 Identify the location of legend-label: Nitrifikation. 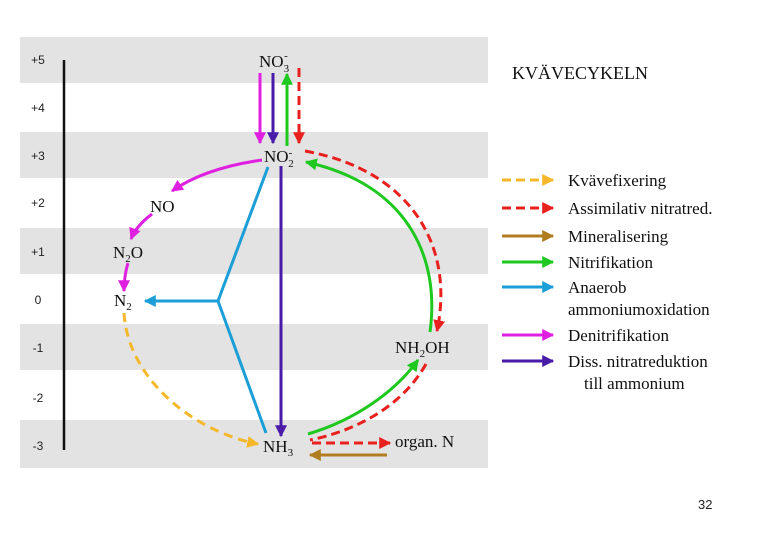
(610, 262).